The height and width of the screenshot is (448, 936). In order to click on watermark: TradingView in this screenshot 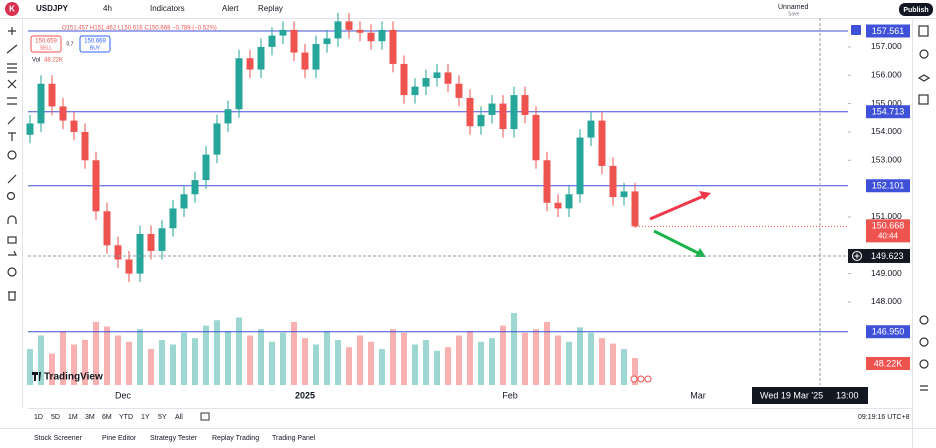, I will do `click(73, 377)`.